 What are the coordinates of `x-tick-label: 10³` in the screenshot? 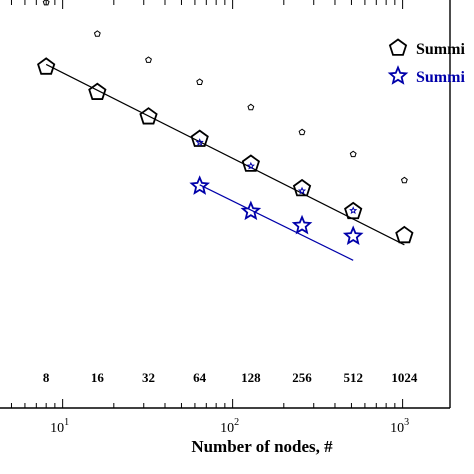 It's located at (399, 426).